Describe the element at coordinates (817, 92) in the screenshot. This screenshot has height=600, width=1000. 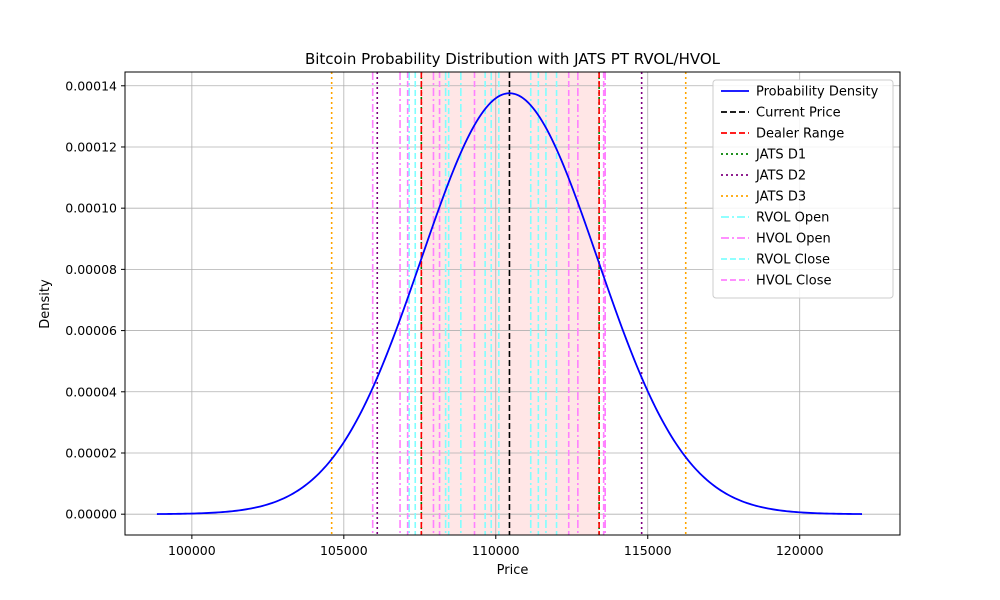
I see `legend-label: Probability Density` at that location.